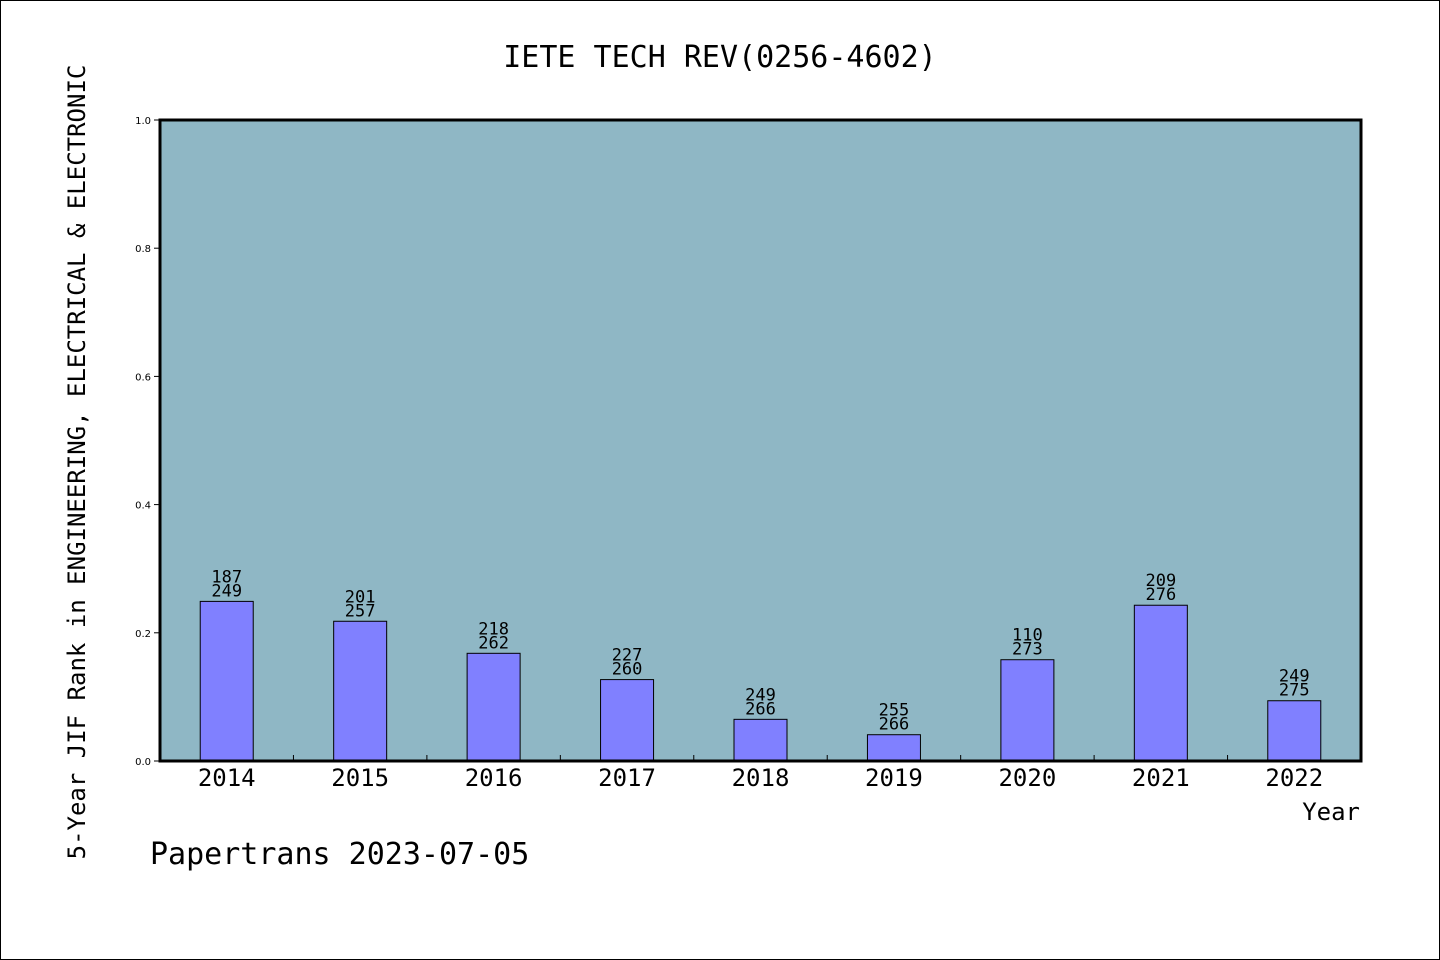 The height and width of the screenshot is (960, 1440). Describe the element at coordinates (1294, 731) in the screenshot. I see `bar-2022` at that location.